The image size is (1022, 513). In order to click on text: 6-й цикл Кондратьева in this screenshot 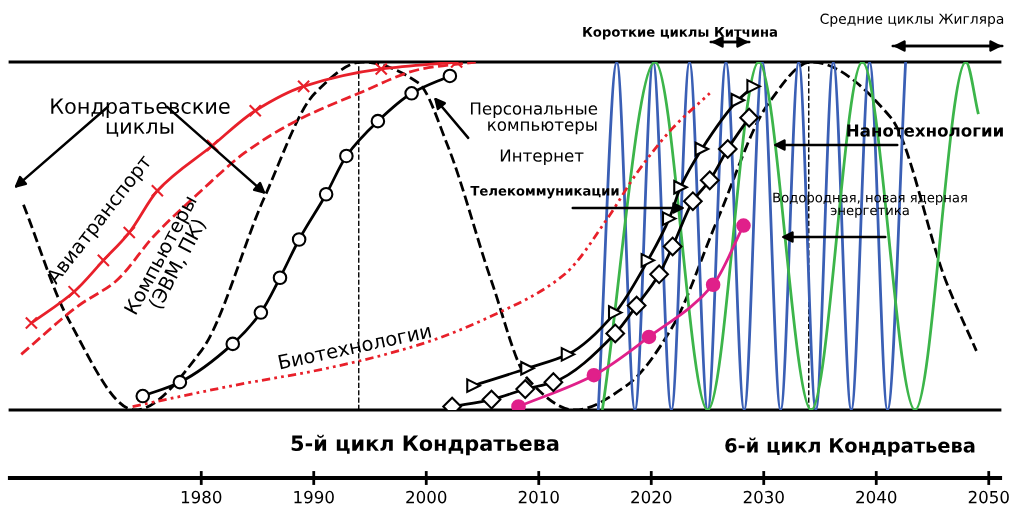, I will do `click(850, 447)`.